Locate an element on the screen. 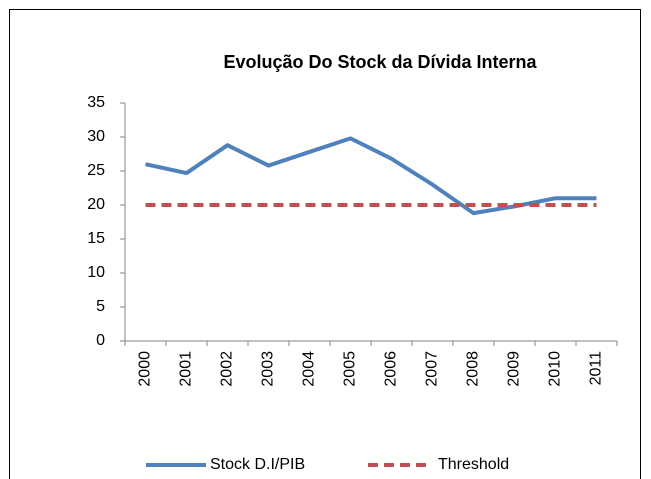 The width and height of the screenshot is (651, 479). x-tick-label: 2000 is located at coordinates (145, 369).